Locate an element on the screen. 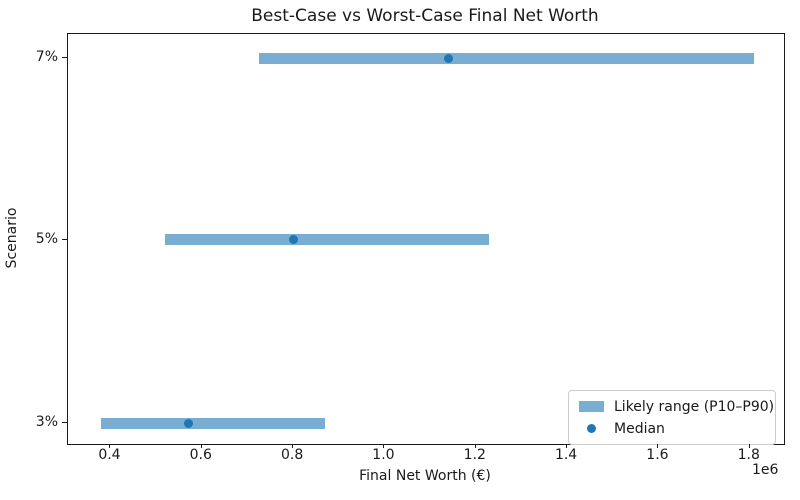 The width and height of the screenshot is (800, 500). median-dot-3% is located at coordinates (188, 423).